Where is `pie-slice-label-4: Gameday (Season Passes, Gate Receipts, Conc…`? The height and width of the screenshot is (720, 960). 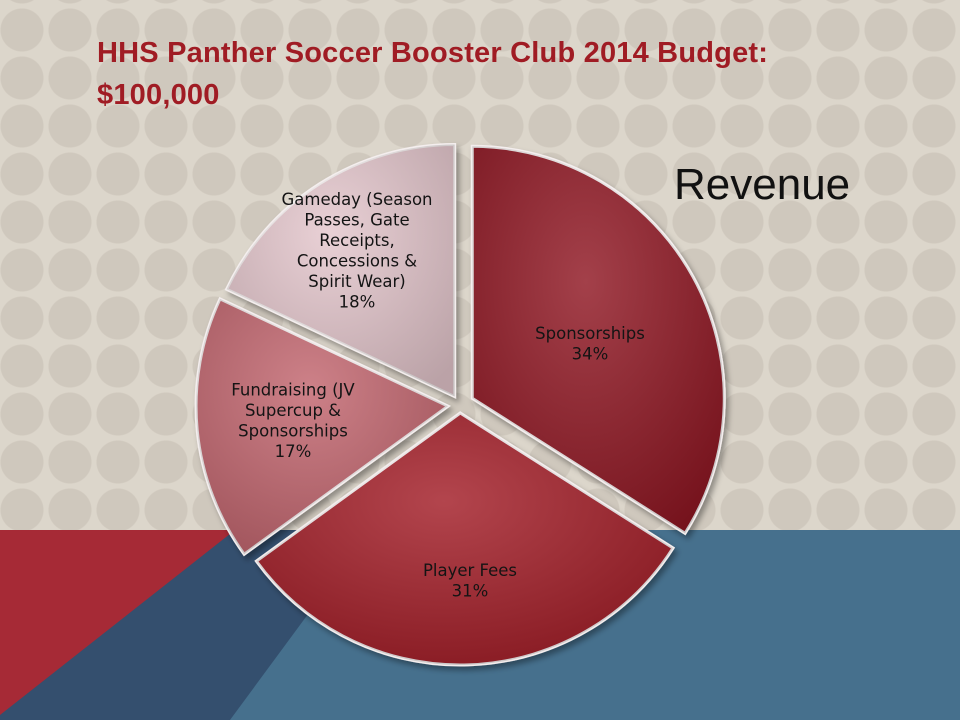 pie-slice-label-4: Gameday (Season Passes, Gate Receipts, Conc… is located at coordinates (356, 251).